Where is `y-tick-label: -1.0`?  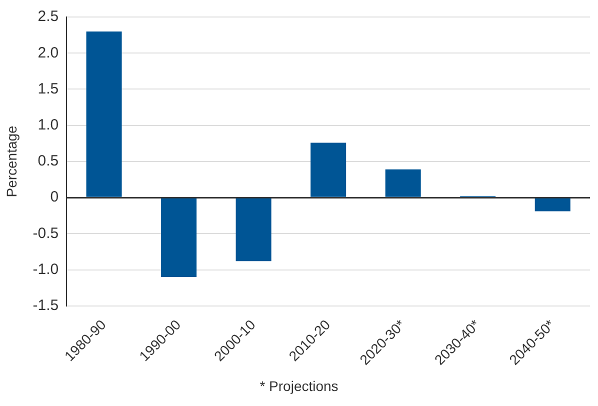
y-tick-label: -1.0 is located at coordinates (45, 269).